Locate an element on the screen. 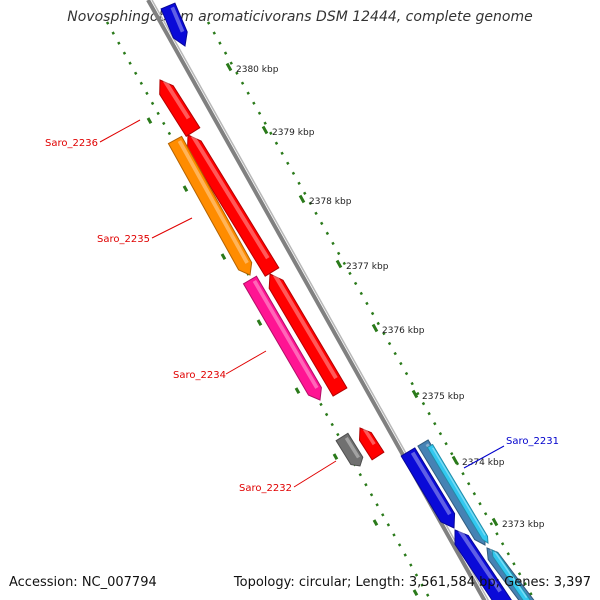 This screenshot has height=600, width=600. gene-arrow-top-blue-highlight is located at coordinates (177, 19).